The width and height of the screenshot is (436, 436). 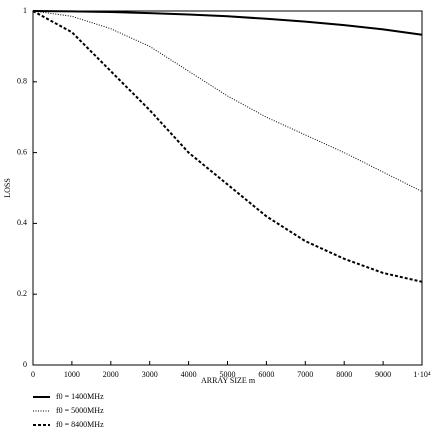 I want to click on y-tick-label: 0.2, so click(x=22, y=293).